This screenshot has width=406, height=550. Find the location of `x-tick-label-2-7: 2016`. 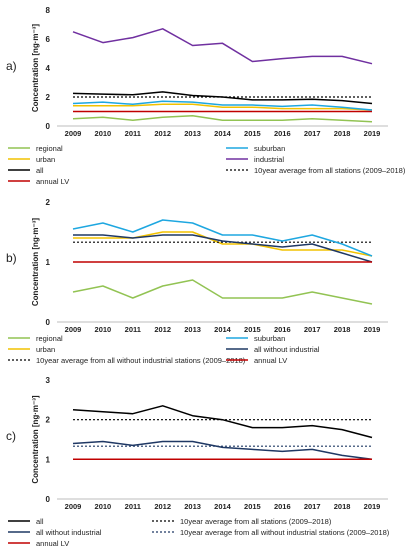

x-tick-label-2-7: 2016 is located at coordinates (282, 506).